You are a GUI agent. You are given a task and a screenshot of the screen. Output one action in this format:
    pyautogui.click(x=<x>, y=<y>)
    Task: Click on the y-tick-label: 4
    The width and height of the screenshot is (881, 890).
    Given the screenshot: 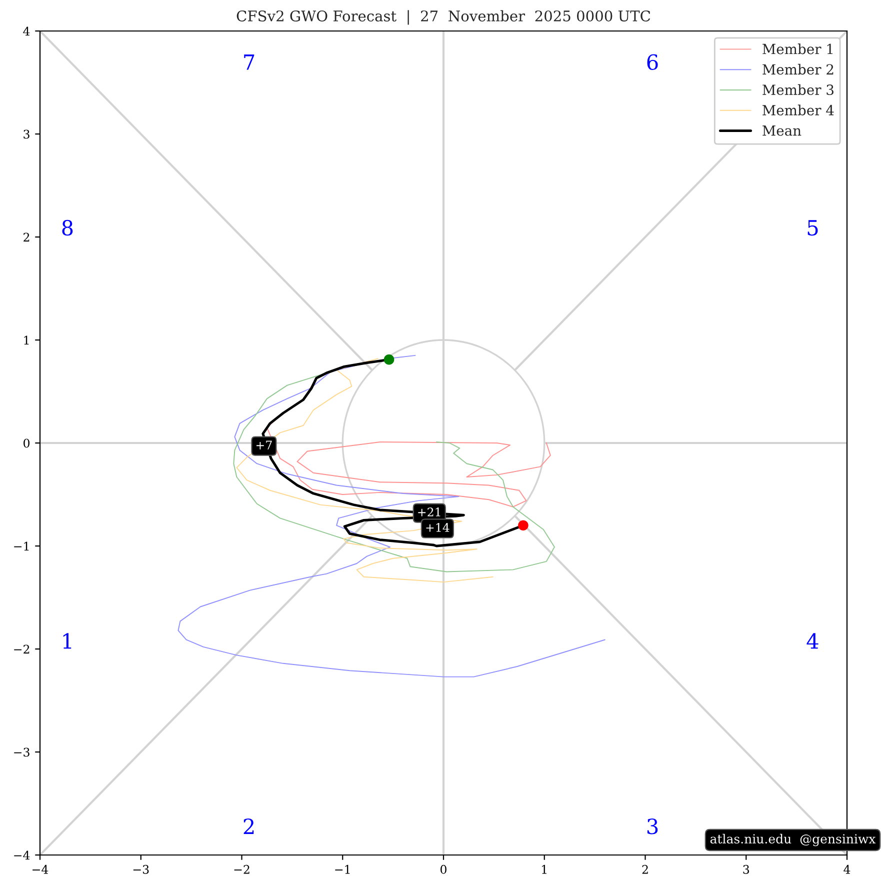 What is the action you would take?
    pyautogui.click(x=26, y=31)
    